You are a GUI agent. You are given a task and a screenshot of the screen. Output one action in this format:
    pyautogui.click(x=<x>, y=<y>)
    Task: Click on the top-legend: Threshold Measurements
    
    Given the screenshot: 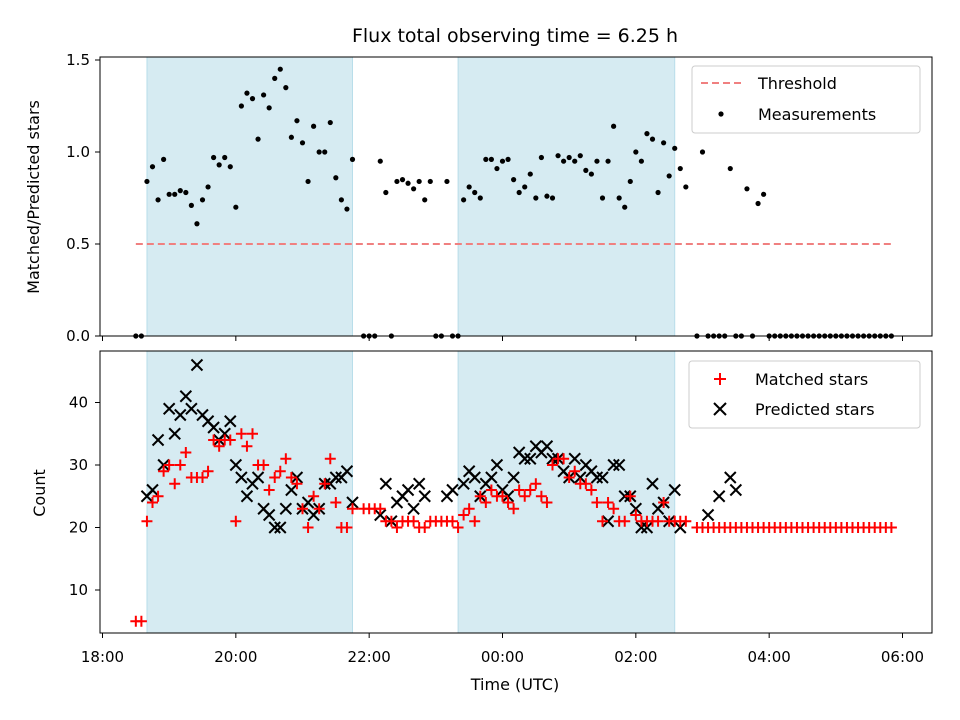 What is the action you would take?
    pyautogui.click(x=806, y=99)
    